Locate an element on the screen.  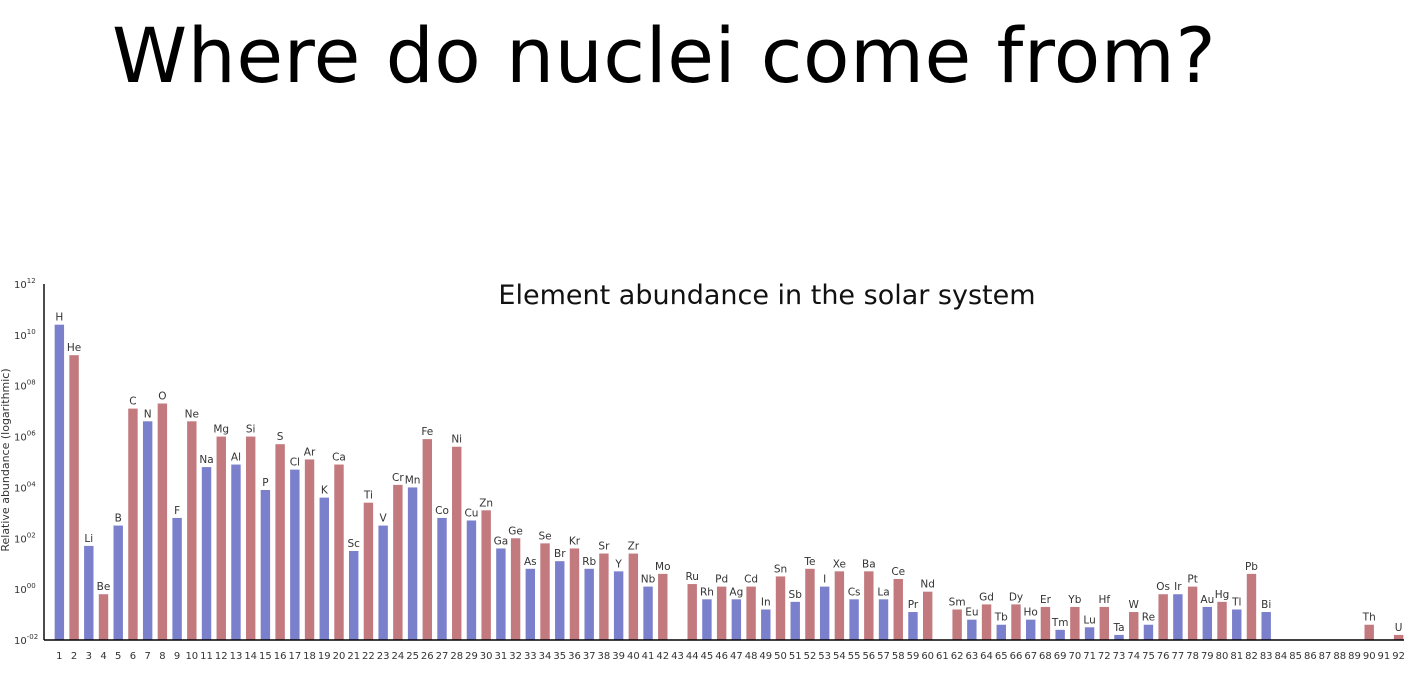
bar-V is located at coordinates (383, 582).